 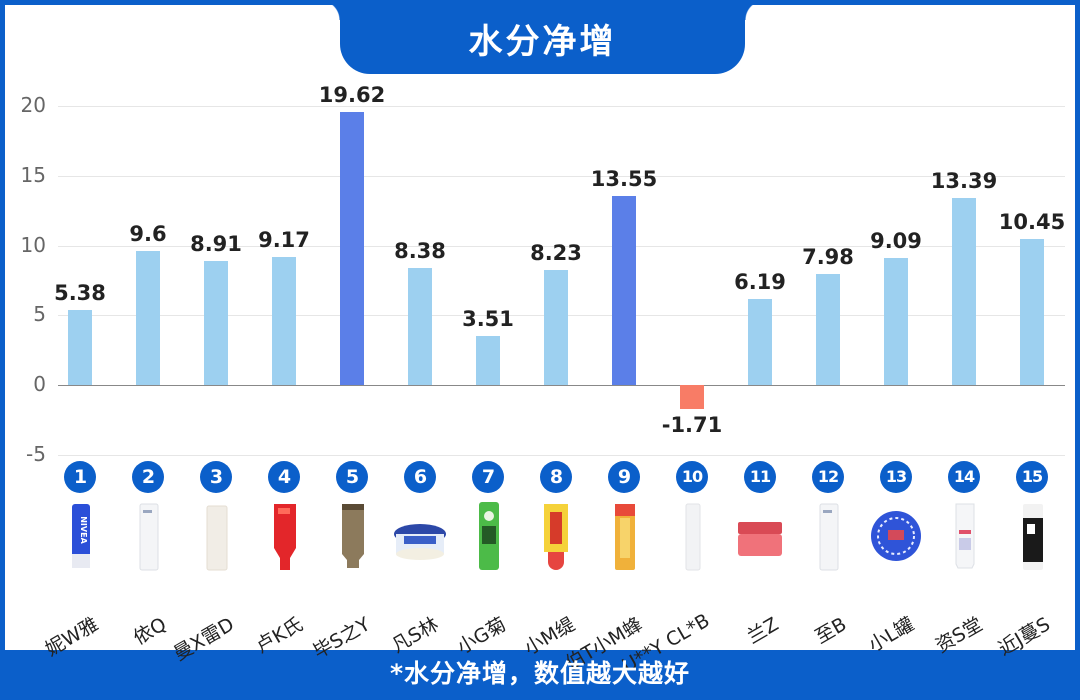 What do you see at coordinates (561, 385) in the screenshot?
I see `zero-axis-line` at bounding box center [561, 385].